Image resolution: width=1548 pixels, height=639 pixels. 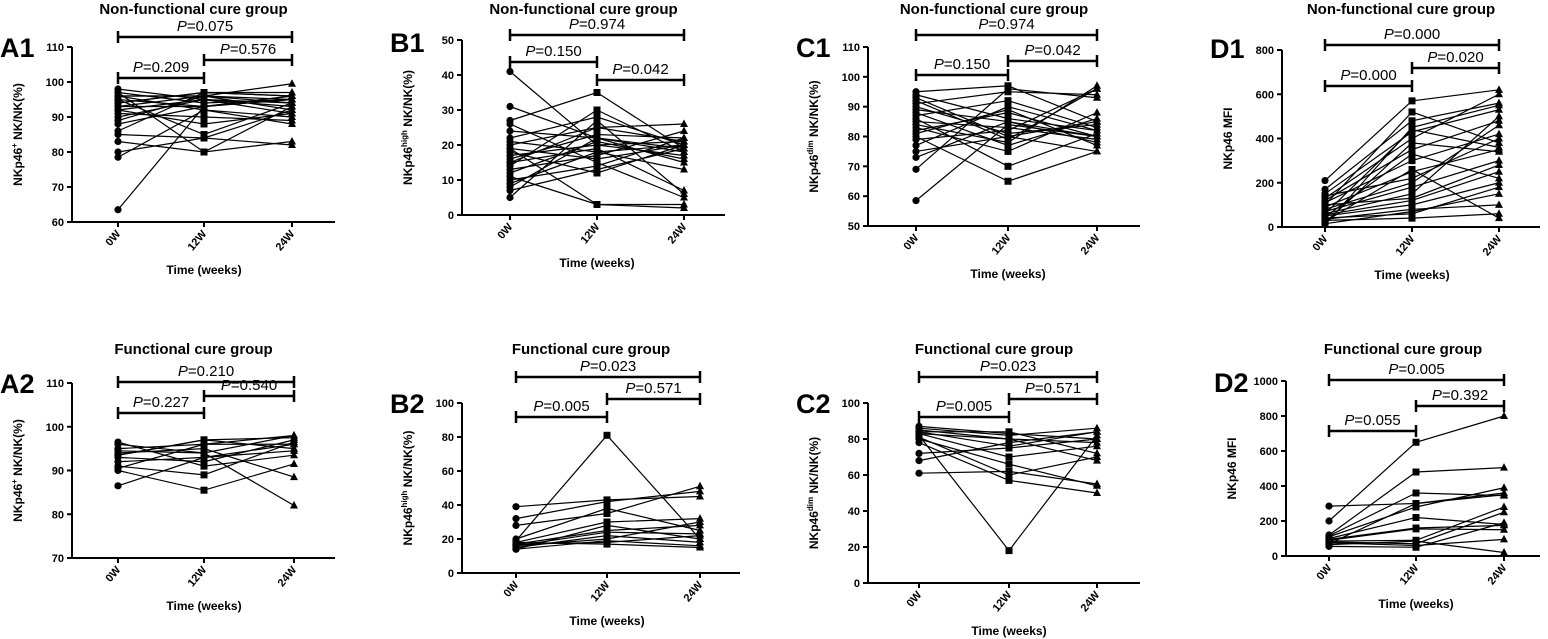 What do you see at coordinates (851, 48) in the screenshot?
I see `y-tick-label: 110` at bounding box center [851, 48].